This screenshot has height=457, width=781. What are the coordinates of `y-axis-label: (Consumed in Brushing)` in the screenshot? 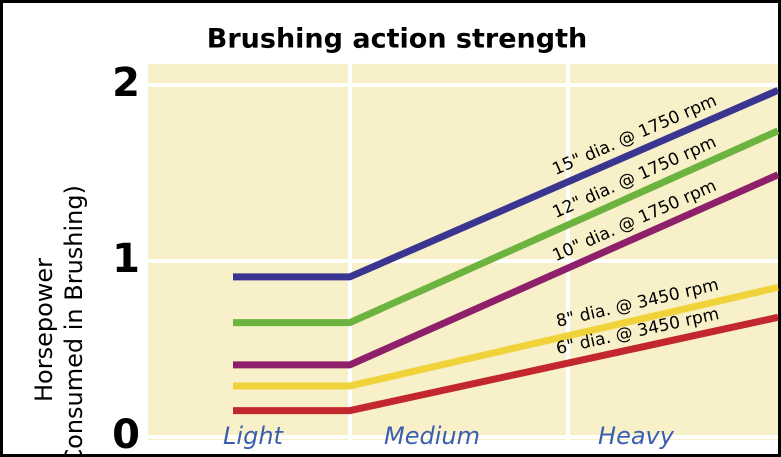 It's located at (74, 321).